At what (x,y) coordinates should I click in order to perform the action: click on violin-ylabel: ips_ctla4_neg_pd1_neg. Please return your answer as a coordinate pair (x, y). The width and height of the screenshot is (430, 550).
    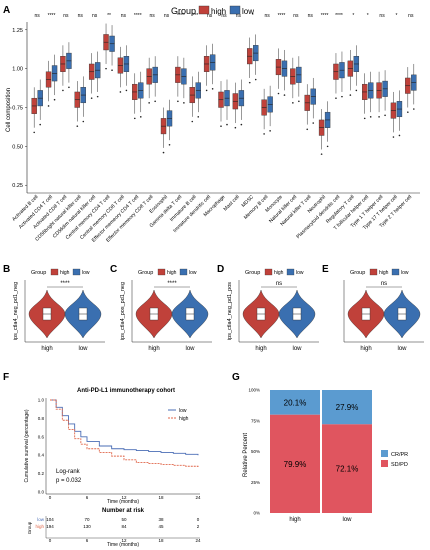
    Looking at the image, I should click on (16, 311).